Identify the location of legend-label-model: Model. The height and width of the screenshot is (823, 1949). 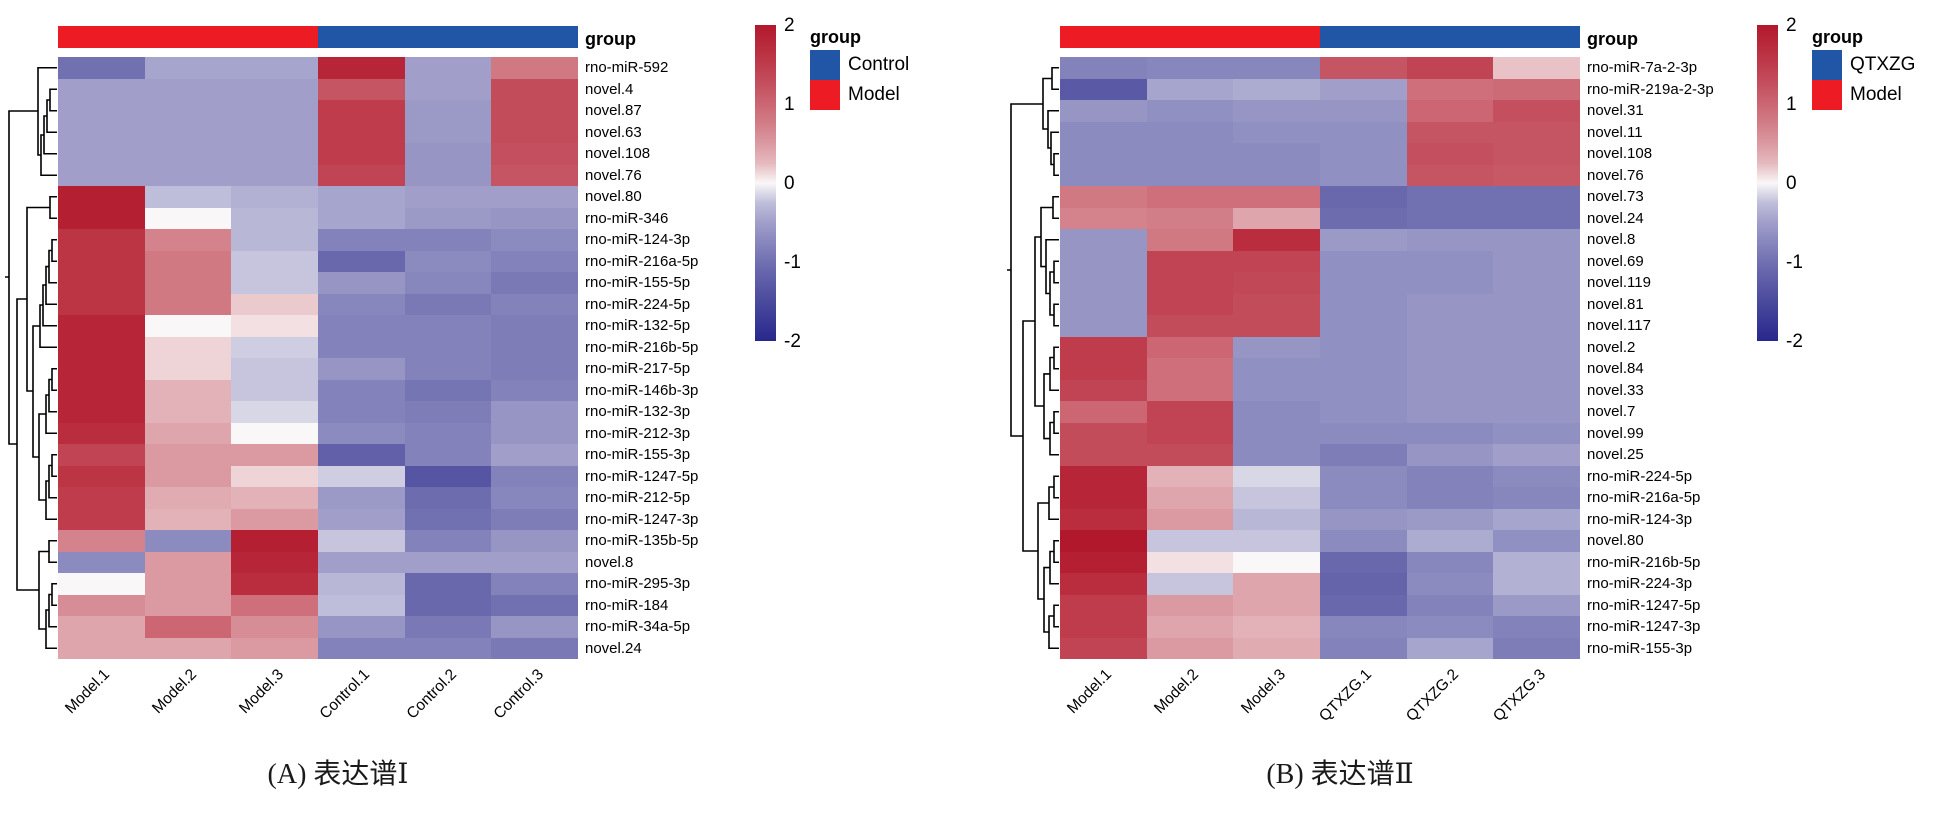
(874, 94).